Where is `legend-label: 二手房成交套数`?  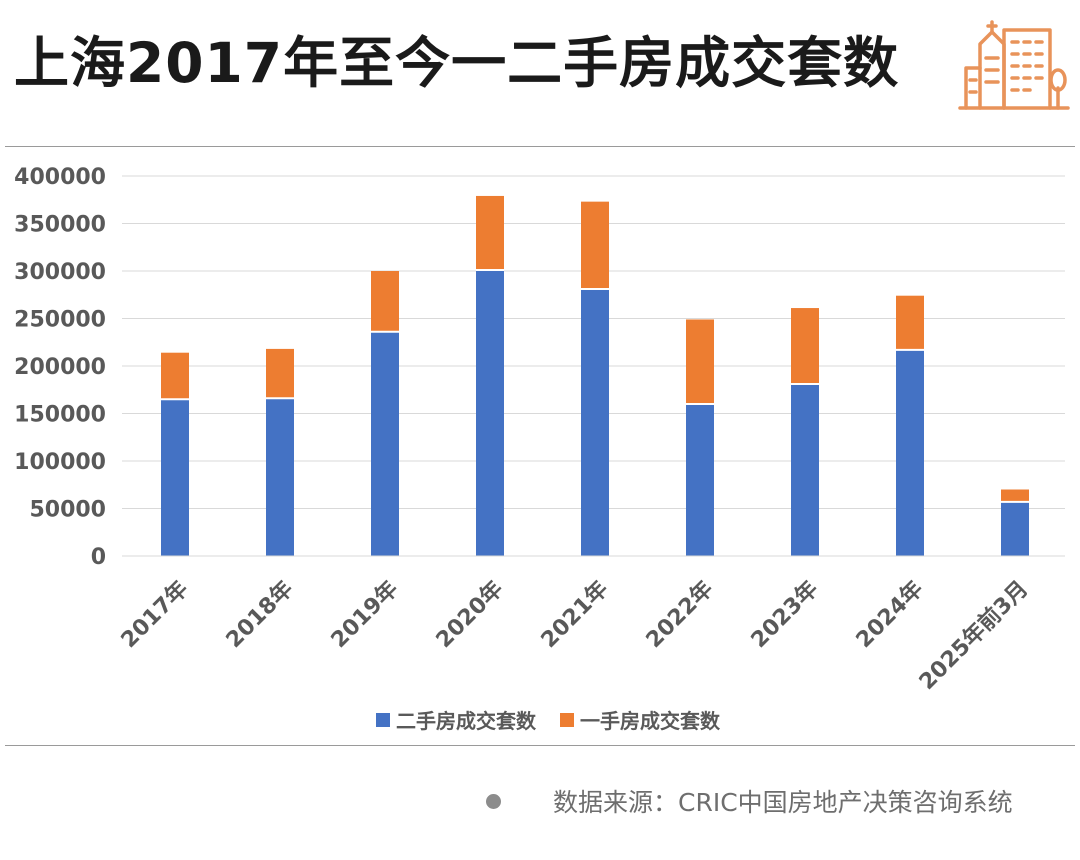 legend-label: 二手房成交套数 is located at coordinates (466, 721).